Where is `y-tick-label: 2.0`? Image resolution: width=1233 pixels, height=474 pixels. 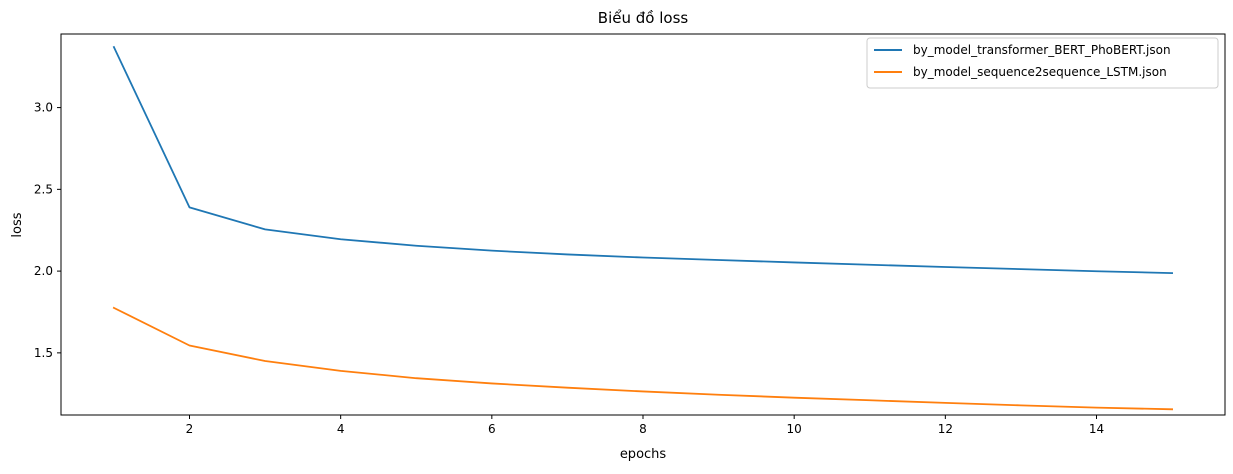
y-tick-label: 2.0 is located at coordinates (43, 271).